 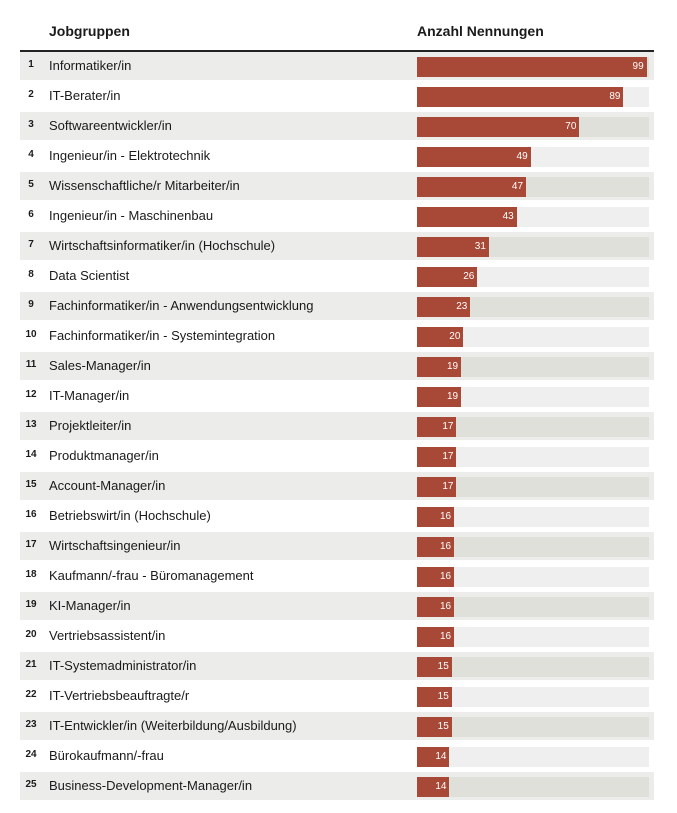 What do you see at coordinates (144, 185) in the screenshot?
I see `category-label: Wissenschaftliche/r Mitarbeiter/in` at bounding box center [144, 185].